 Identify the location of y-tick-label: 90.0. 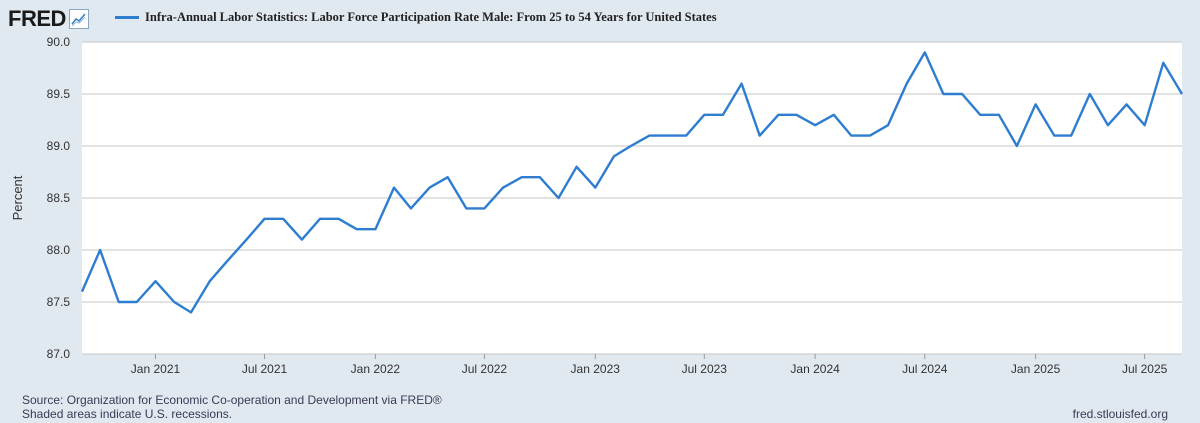
(59, 42).